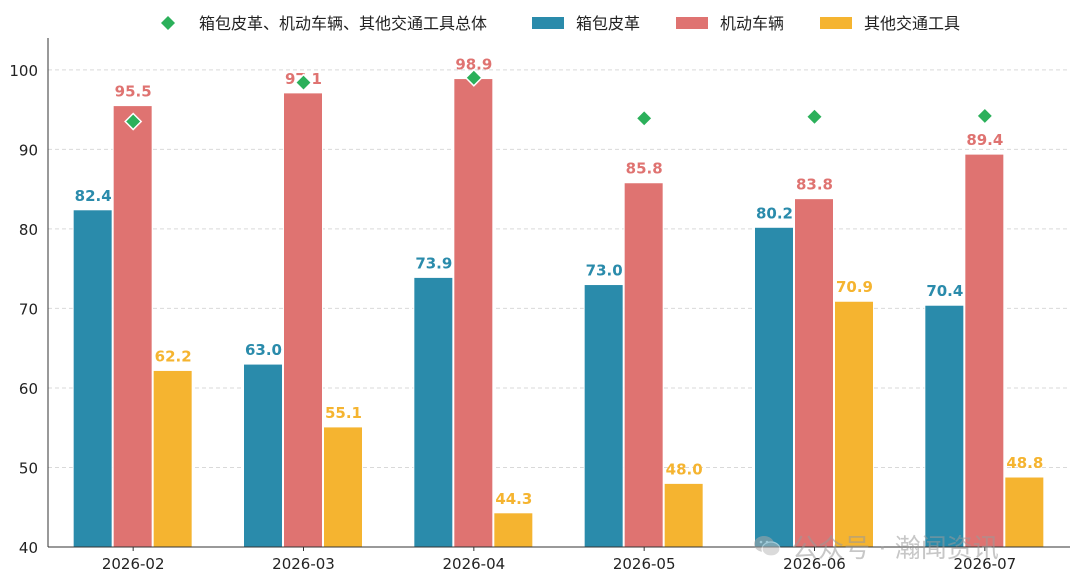 Image resolution: width=1080 pixels, height=588 pixels. Describe the element at coordinates (814, 185) in the screenshot. I see `data-label: 83.8` at that location.